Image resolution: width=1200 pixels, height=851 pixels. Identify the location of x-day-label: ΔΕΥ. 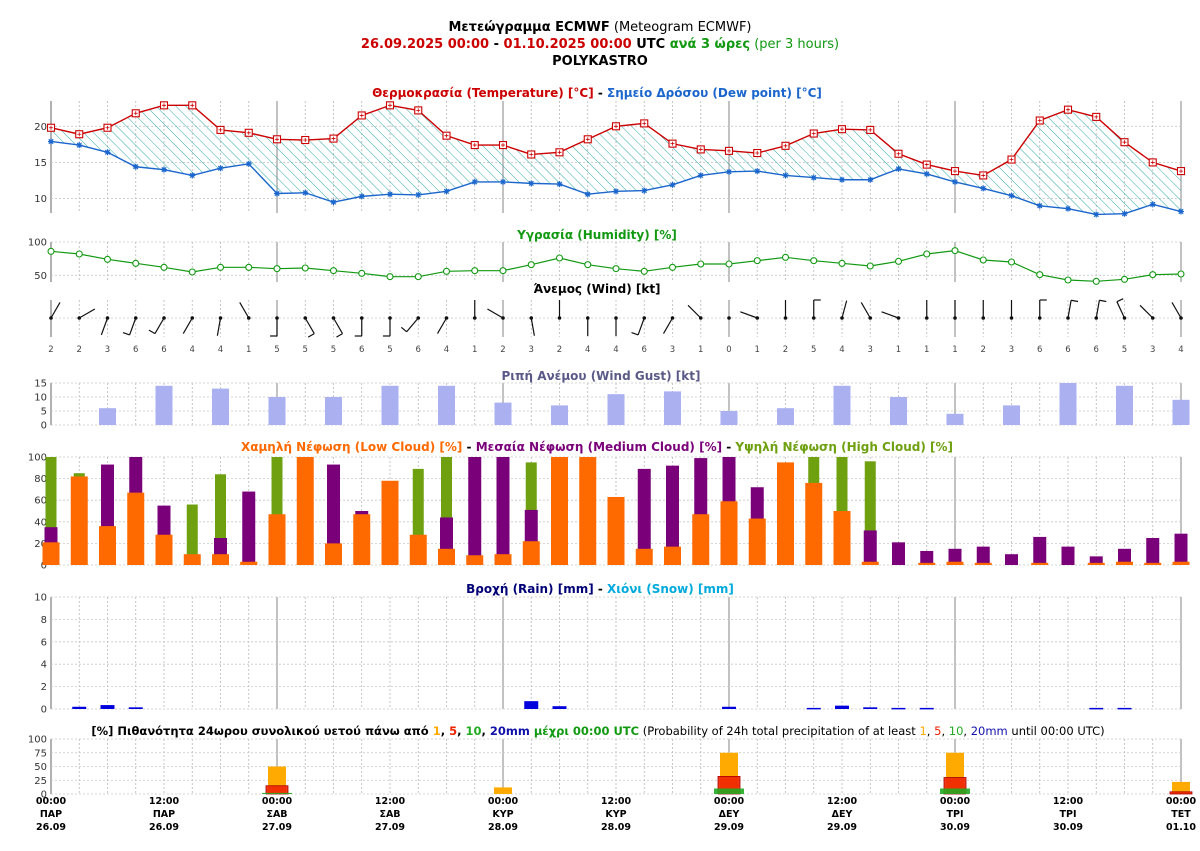
(842, 814).